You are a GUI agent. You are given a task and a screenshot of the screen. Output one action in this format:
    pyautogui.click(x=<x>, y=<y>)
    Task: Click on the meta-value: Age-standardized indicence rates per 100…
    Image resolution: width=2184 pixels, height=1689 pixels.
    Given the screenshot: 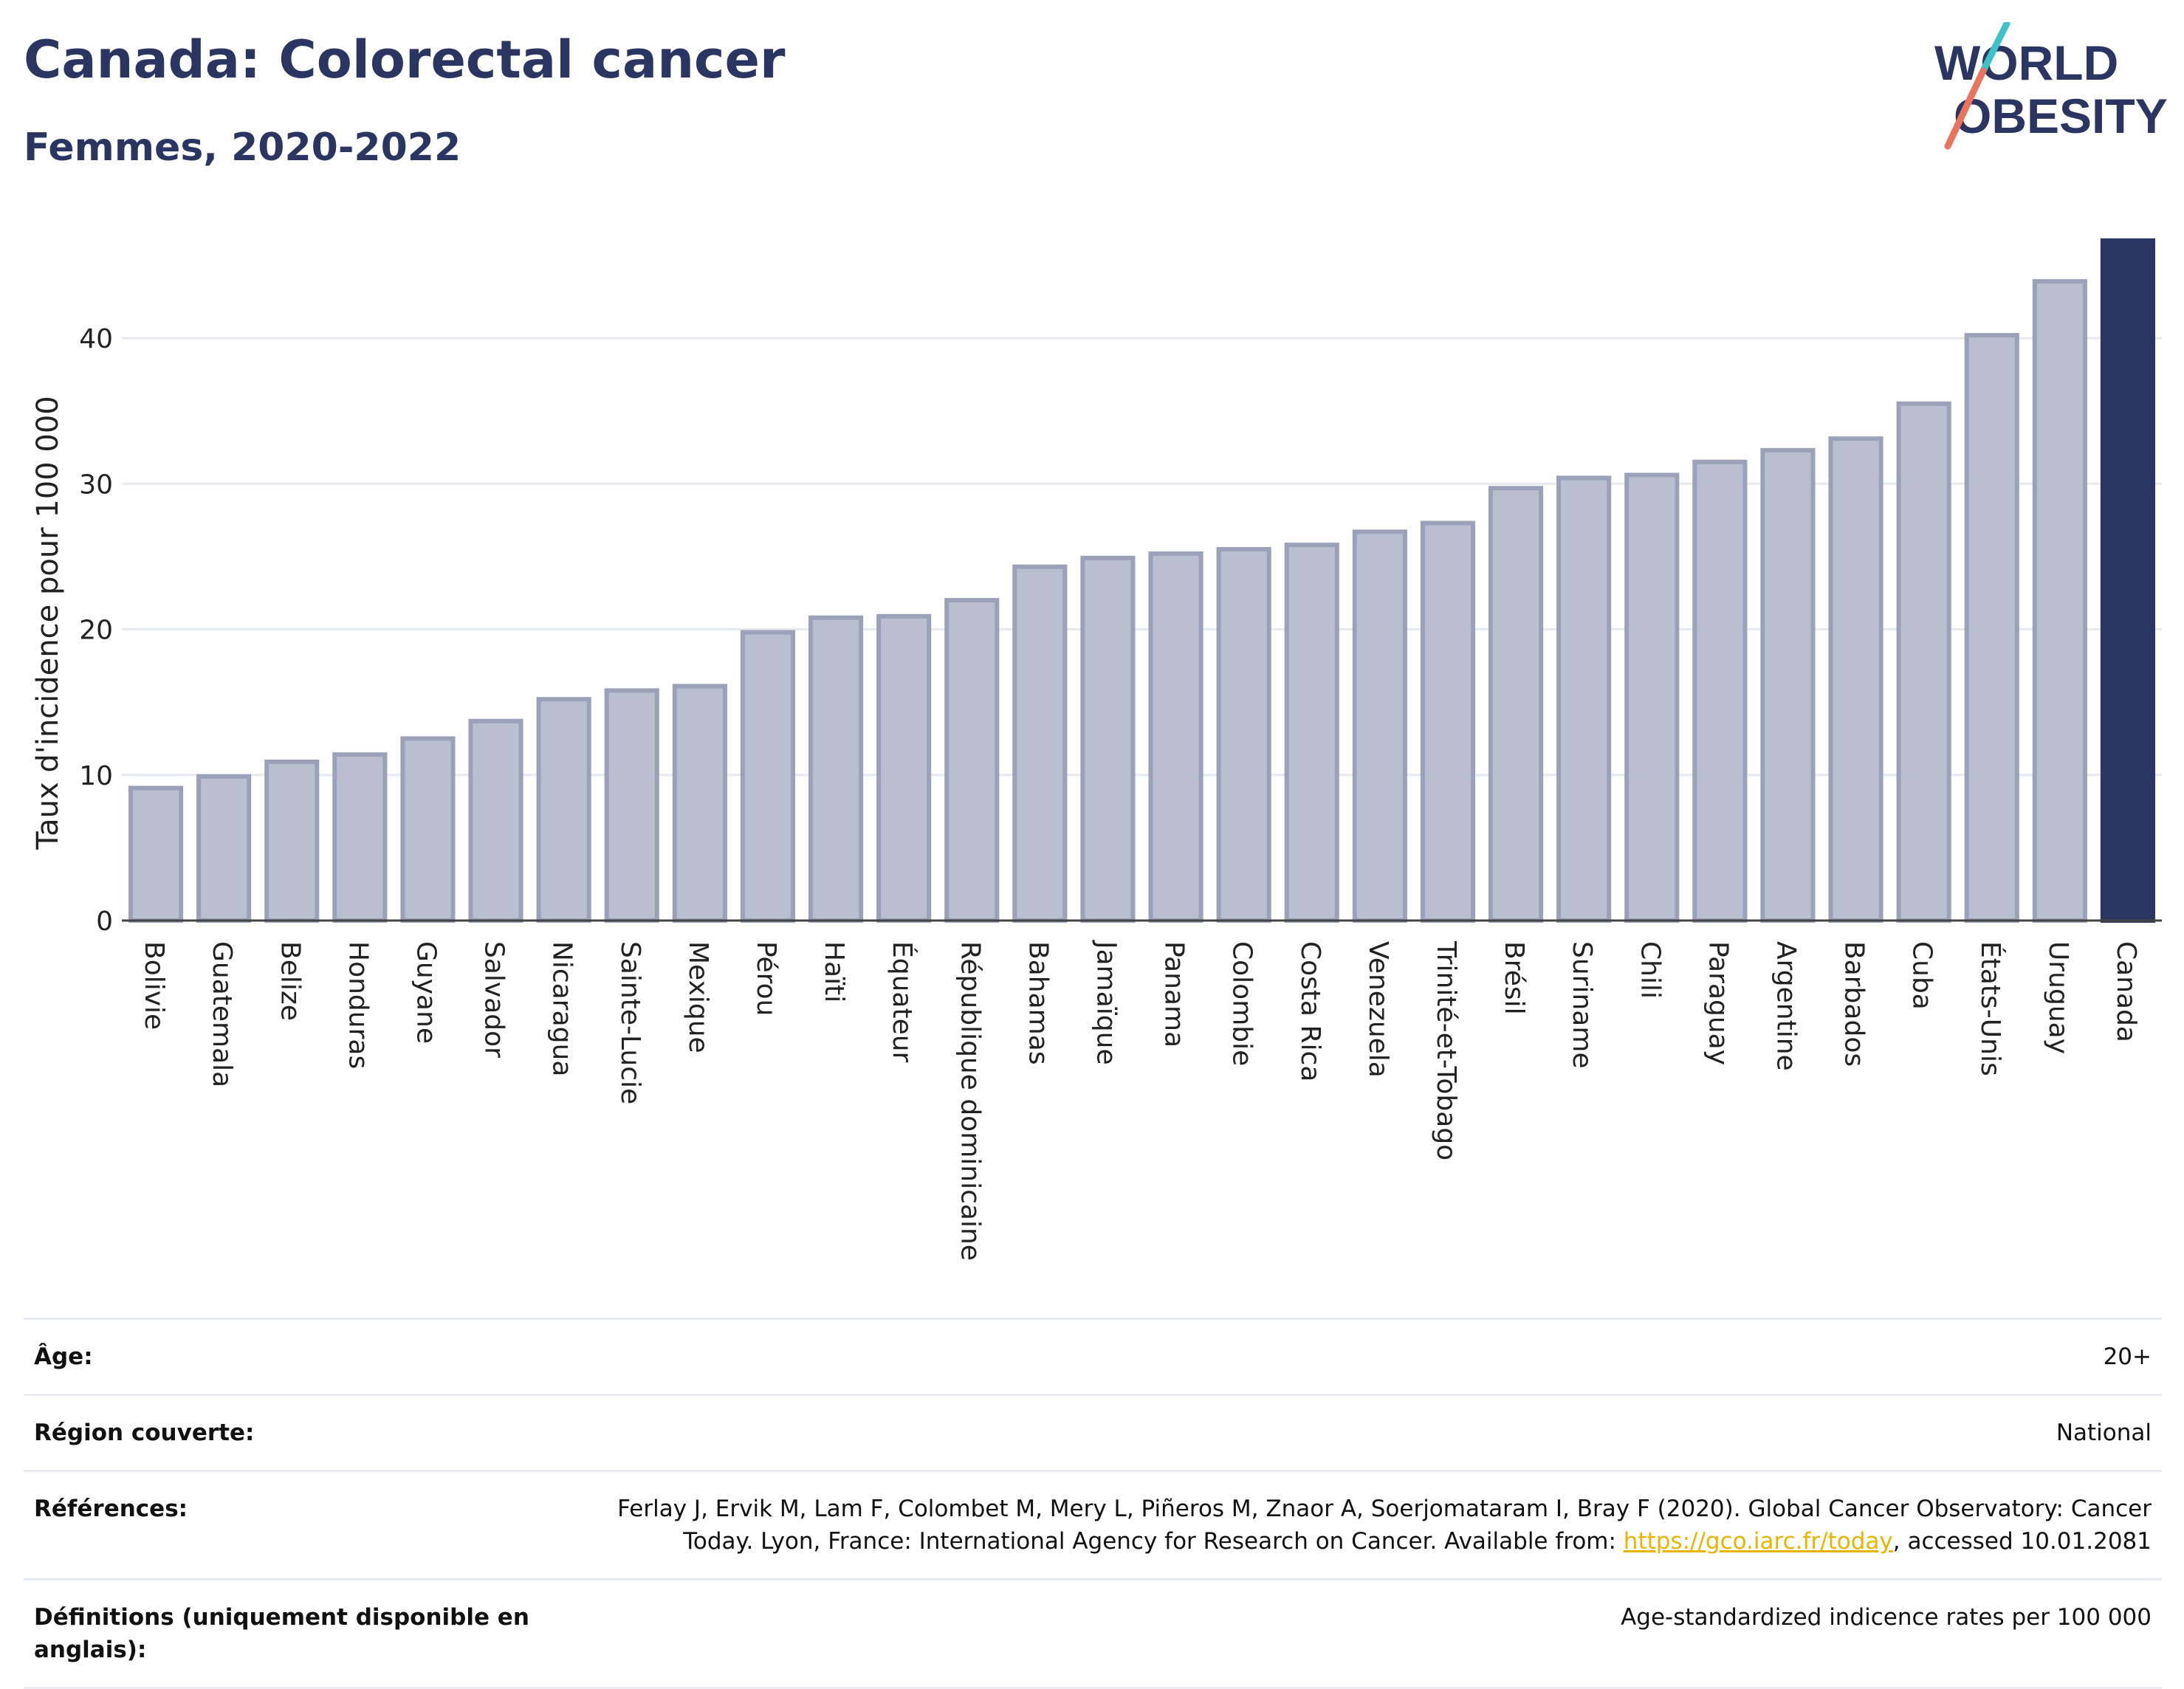 What is the action you would take?
    pyautogui.click(x=1886, y=1617)
    